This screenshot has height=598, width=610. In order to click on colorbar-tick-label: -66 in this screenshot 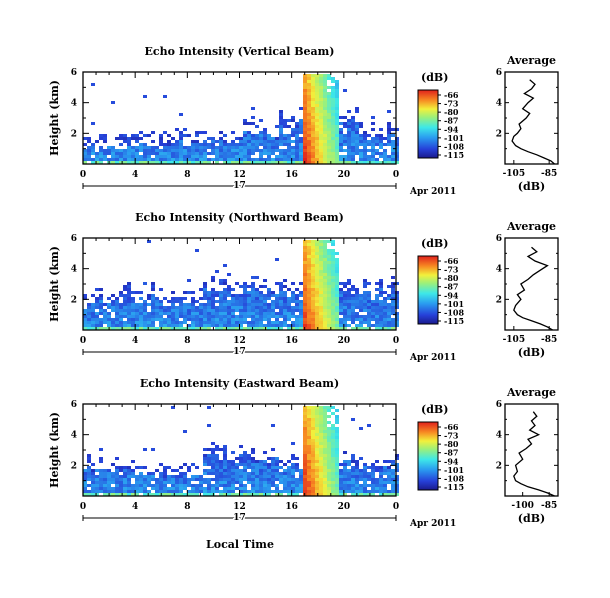, I will do `click(451, 95)`.